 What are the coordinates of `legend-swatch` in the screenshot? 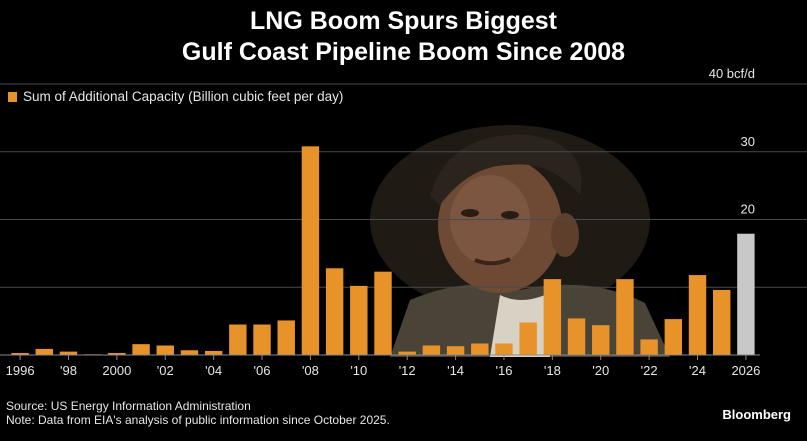 It's located at (12, 96).